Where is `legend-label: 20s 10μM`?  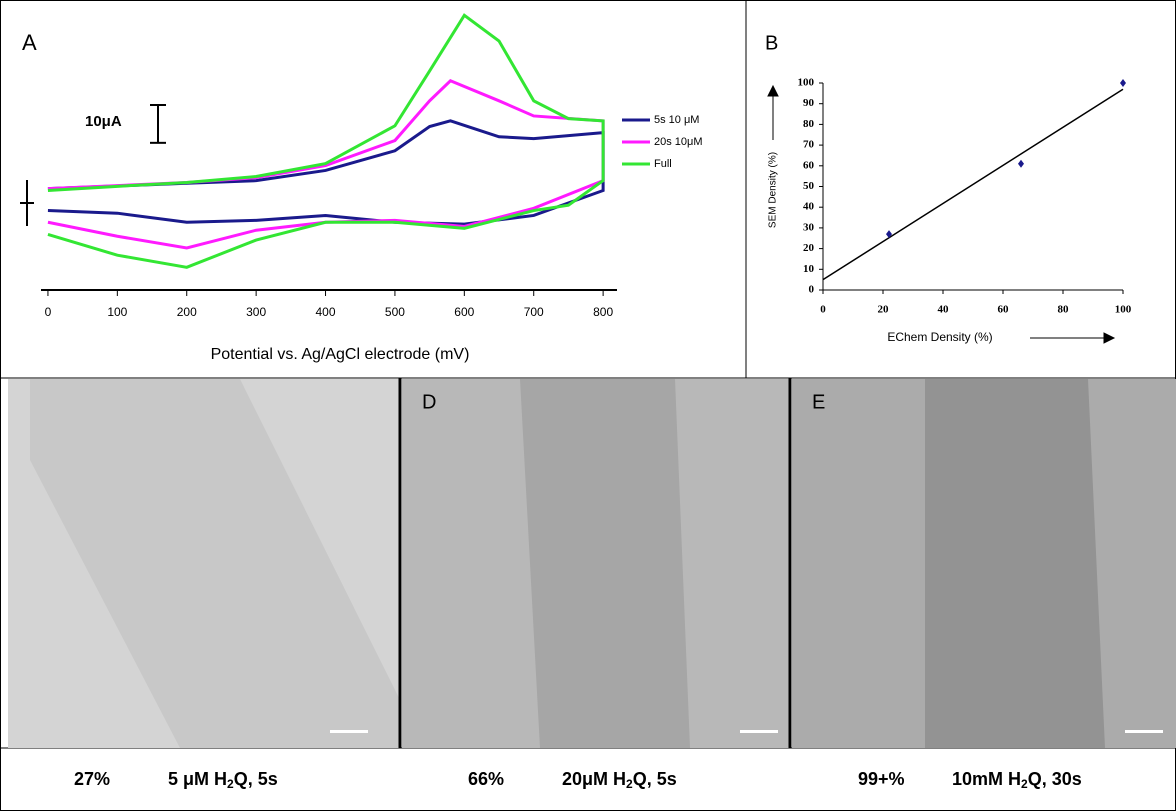
legend-label: 20s 10μM is located at coordinates (678, 142).